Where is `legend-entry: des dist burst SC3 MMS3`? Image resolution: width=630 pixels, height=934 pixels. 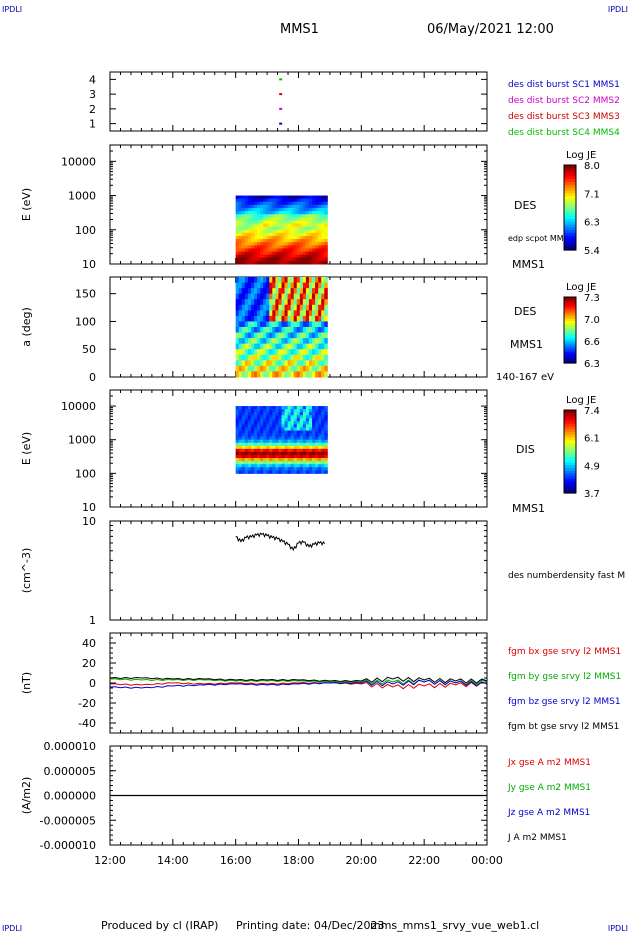 legend-entry: des dist burst SC3 MMS3 is located at coordinates (564, 117).